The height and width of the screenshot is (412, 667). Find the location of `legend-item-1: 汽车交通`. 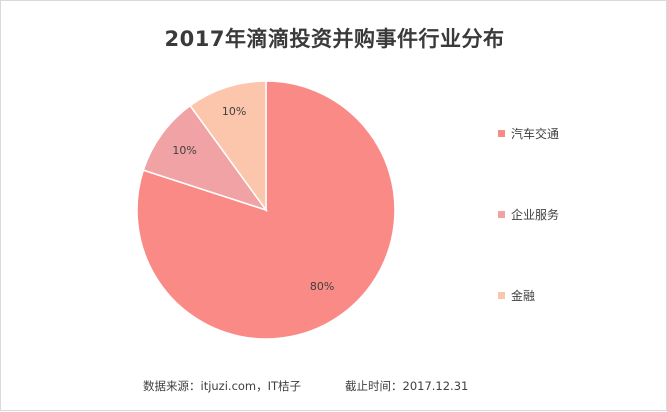

legend-item-1: 汽车交通 is located at coordinates (528, 133).